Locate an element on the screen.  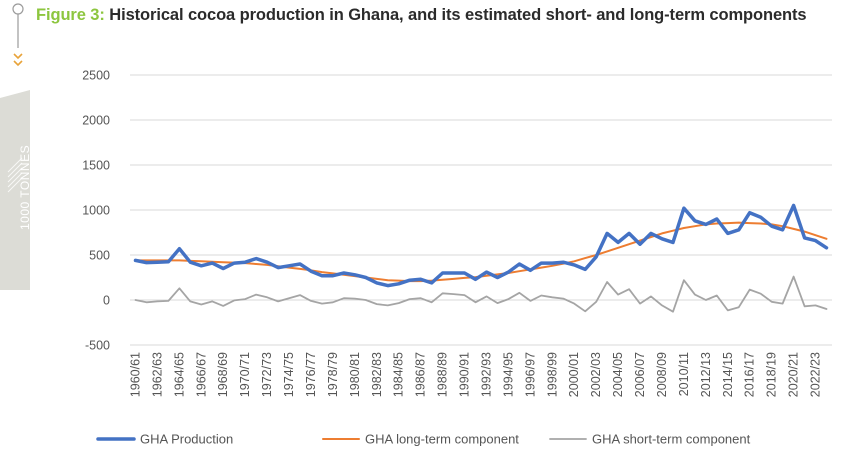
hatch-decoration is located at coordinates (15, 175).